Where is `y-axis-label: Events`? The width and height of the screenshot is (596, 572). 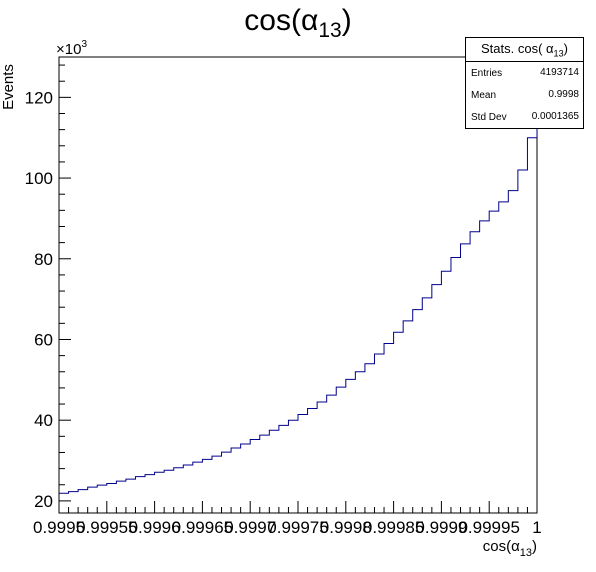
y-axis-label: Events is located at coordinates (8, 87).